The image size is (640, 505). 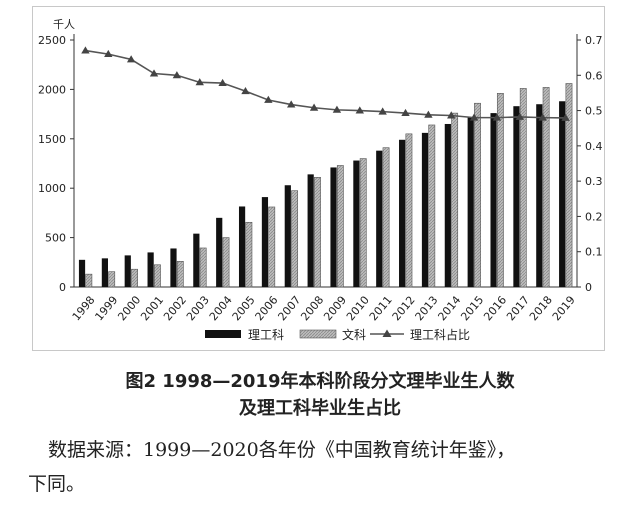 What do you see at coordinates (265, 242) in the screenshot?
I see `bar-2006-ligong` at bounding box center [265, 242].